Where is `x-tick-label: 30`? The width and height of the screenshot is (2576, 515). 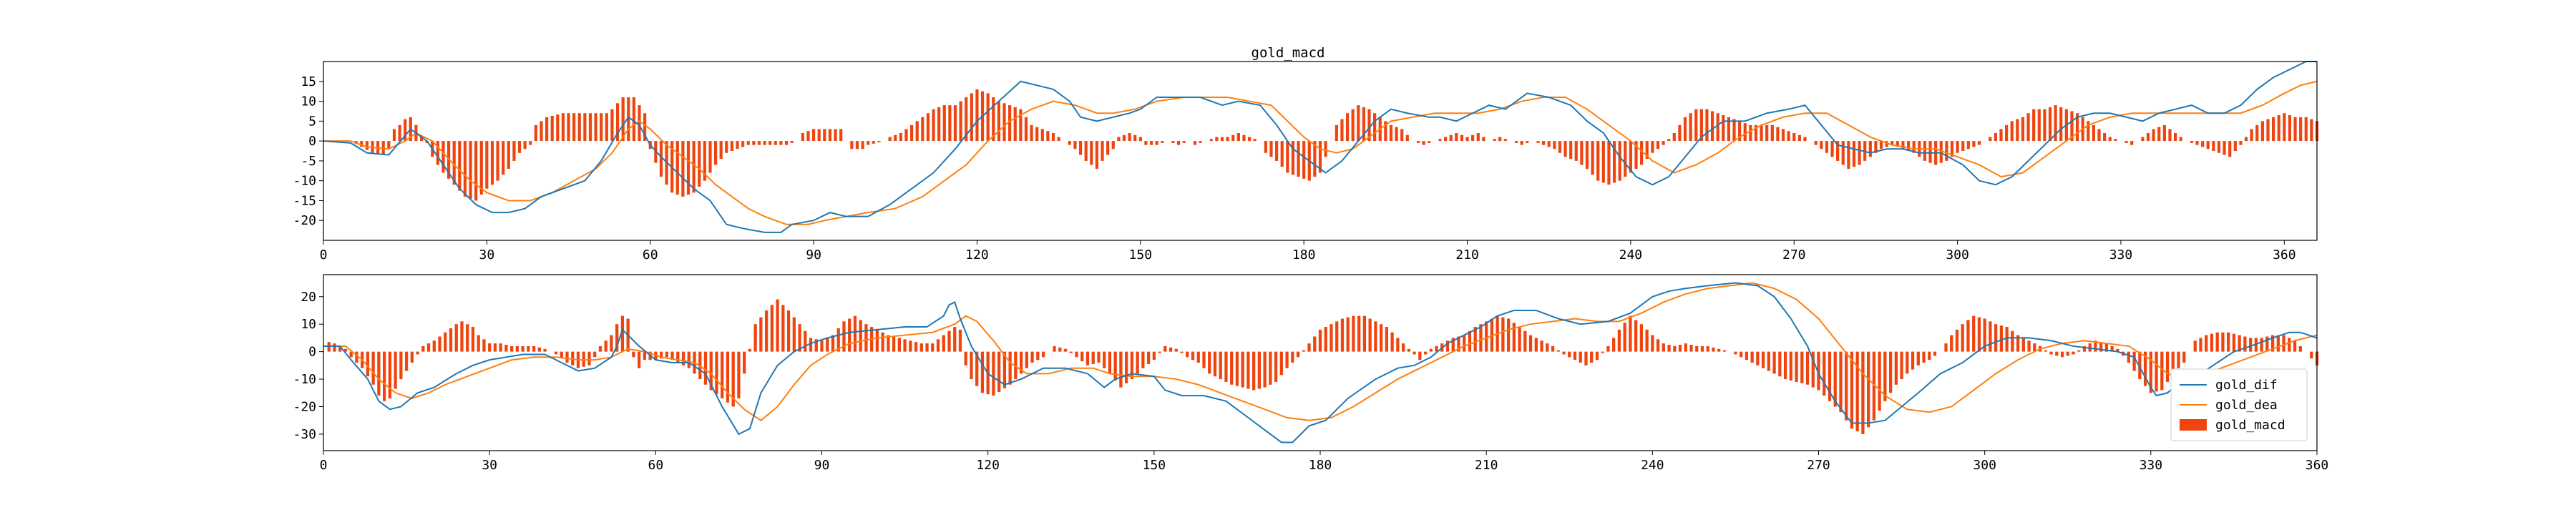 x-tick-label: 30 is located at coordinates (489, 465).